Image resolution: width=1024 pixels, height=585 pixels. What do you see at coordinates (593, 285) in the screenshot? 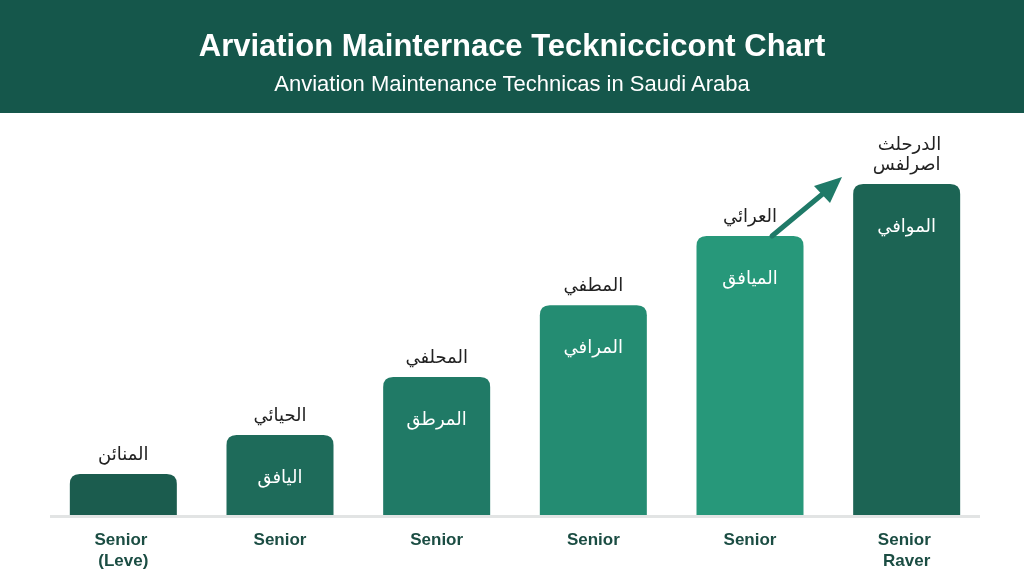
I see `annotation: المطفي` at bounding box center [593, 285].